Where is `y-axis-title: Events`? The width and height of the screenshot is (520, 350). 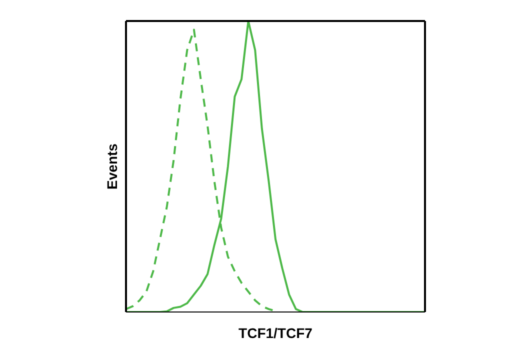 y-axis-title: Events is located at coordinates (112, 166).